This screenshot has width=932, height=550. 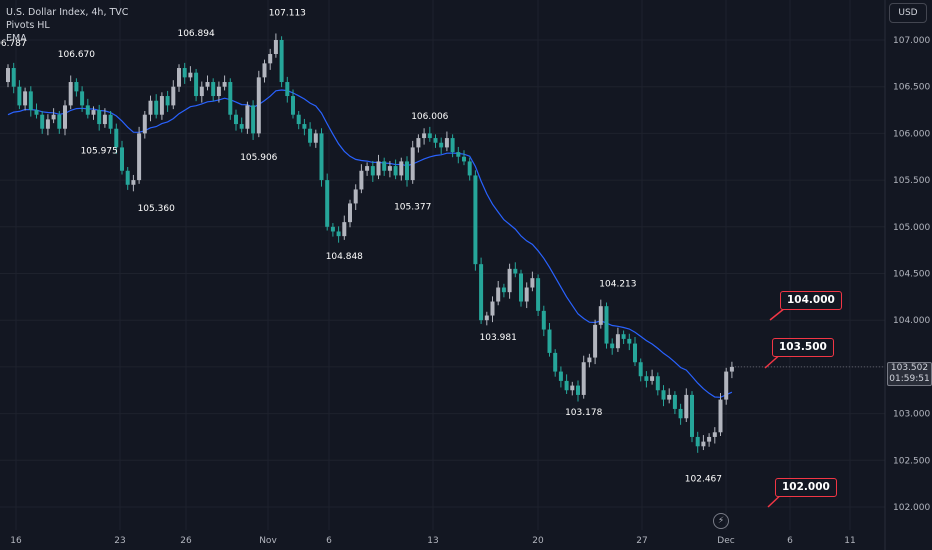 What do you see at coordinates (908, 13) in the screenshot?
I see `currency-button: USD` at bounding box center [908, 13].